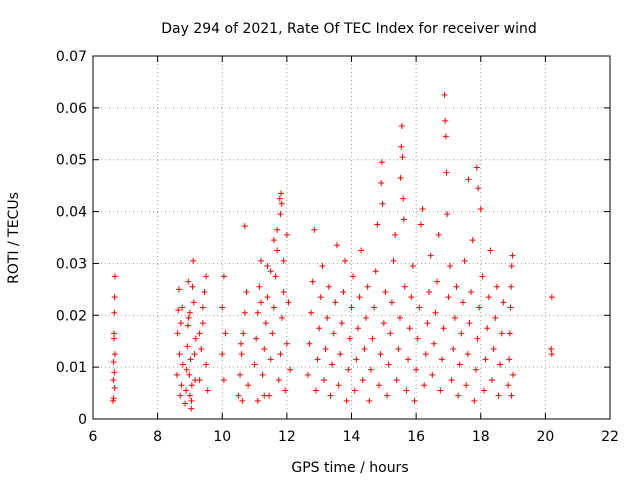 This screenshot has width=640, height=480. What do you see at coordinates (287, 437) in the screenshot?
I see `x-tick-label: 12` at bounding box center [287, 437].